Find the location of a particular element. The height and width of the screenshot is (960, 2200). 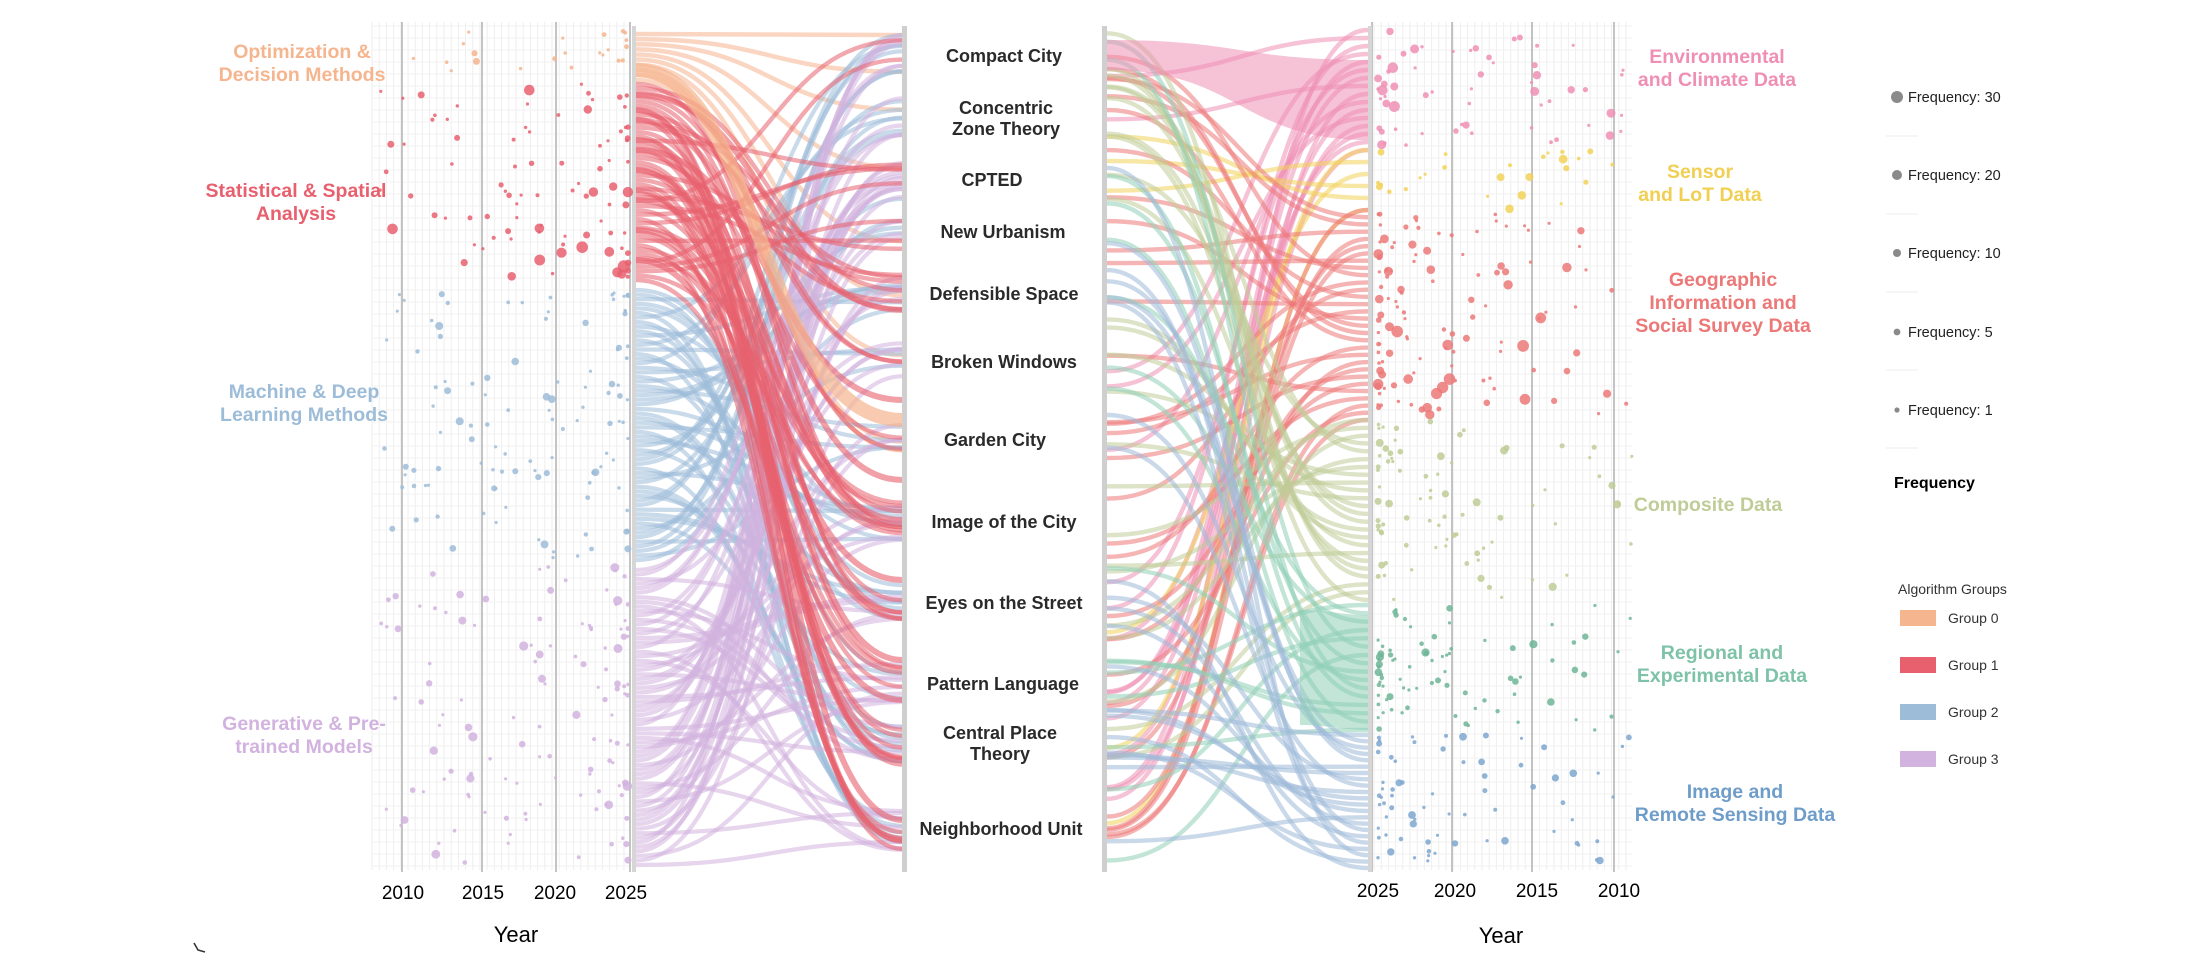

flow-left is located at coordinates (769, 76).